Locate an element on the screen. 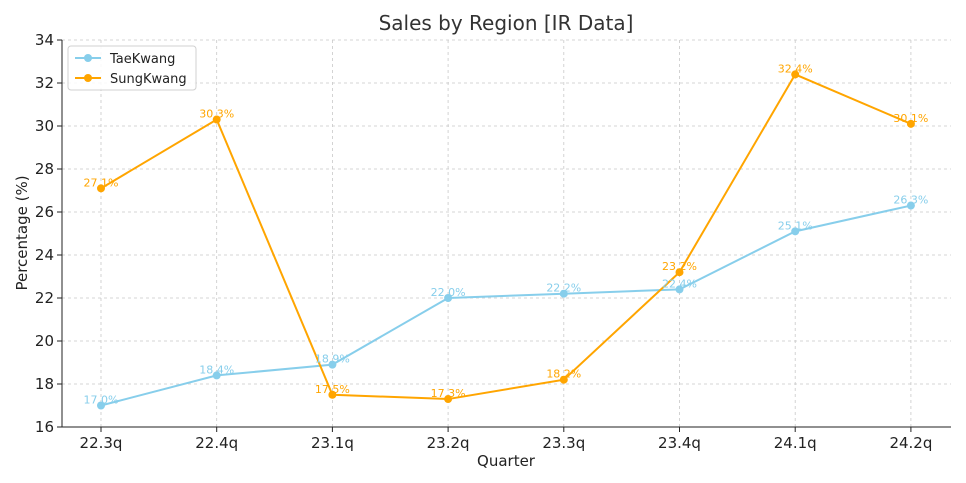 The width and height of the screenshot is (966, 483). data-label-sungkwang: 30.1% is located at coordinates (910, 118).